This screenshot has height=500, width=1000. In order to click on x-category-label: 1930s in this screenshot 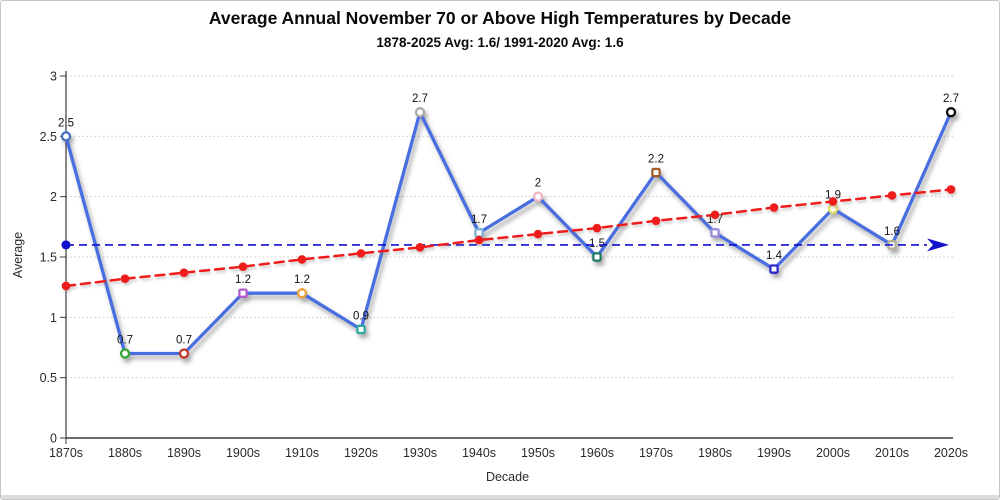, I will do `click(420, 453)`.